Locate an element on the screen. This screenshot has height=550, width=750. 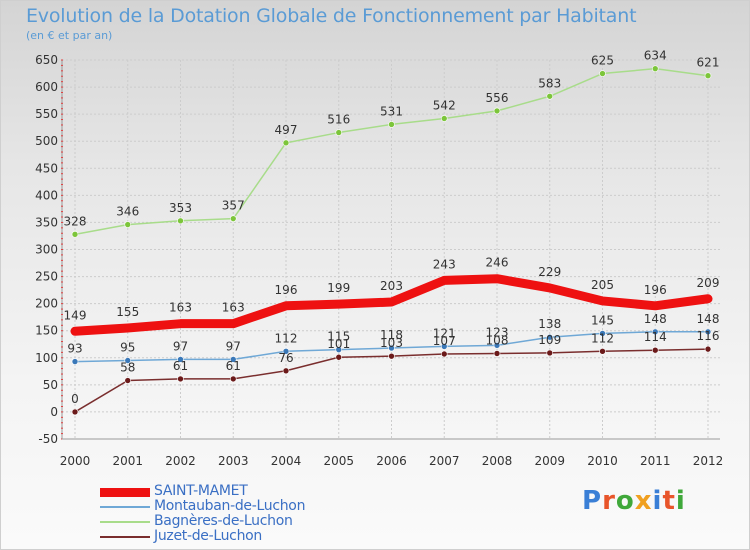
legend-swatch-juzet is located at coordinates (125, 537).